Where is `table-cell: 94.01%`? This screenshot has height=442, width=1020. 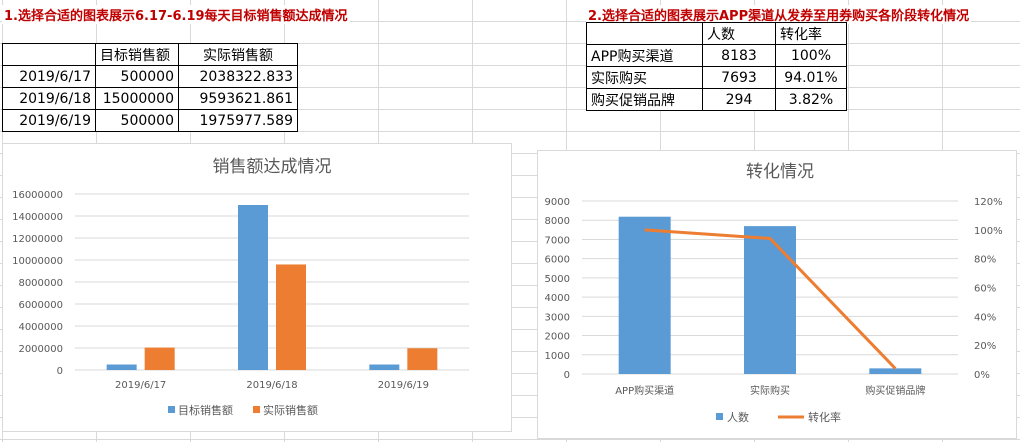
table-cell: 94.01% is located at coordinates (811, 77).